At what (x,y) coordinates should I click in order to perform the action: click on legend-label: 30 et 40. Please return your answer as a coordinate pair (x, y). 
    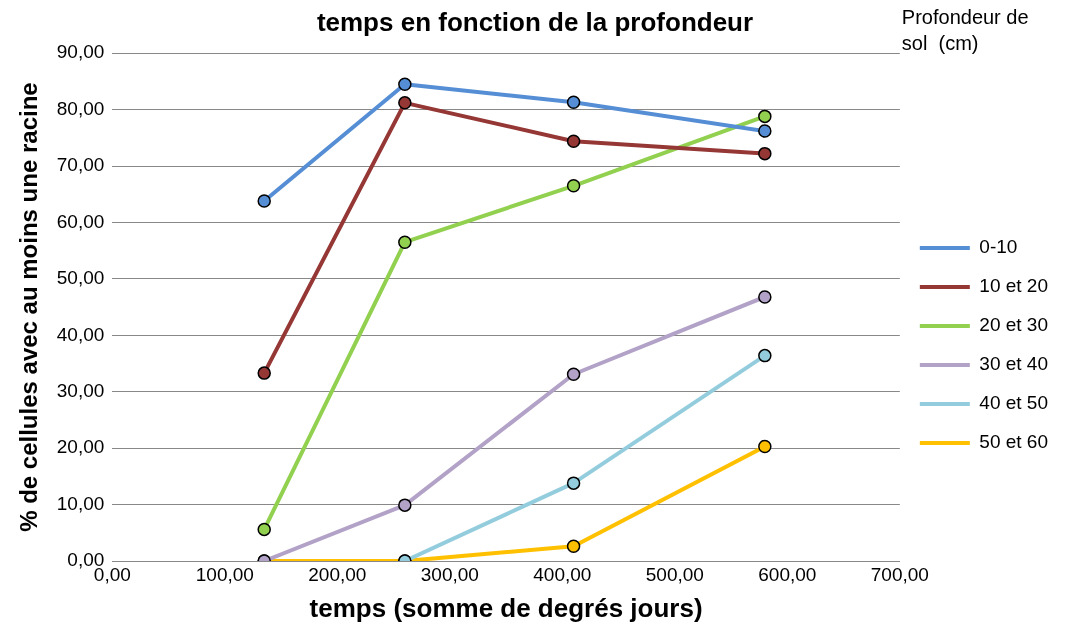
    Looking at the image, I should click on (1013, 364).